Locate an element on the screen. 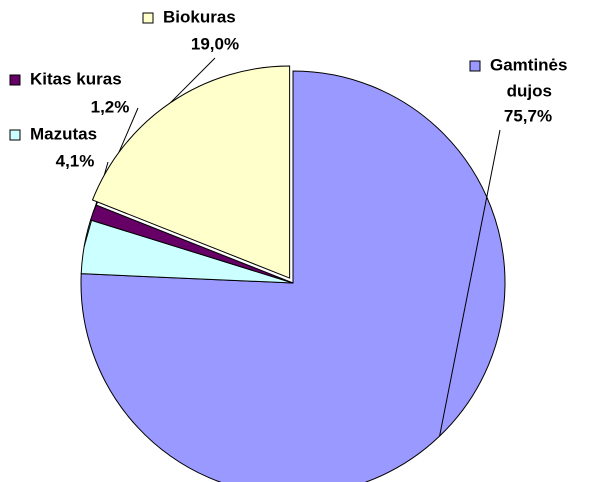  slice-label: Biokuras is located at coordinates (199, 16).